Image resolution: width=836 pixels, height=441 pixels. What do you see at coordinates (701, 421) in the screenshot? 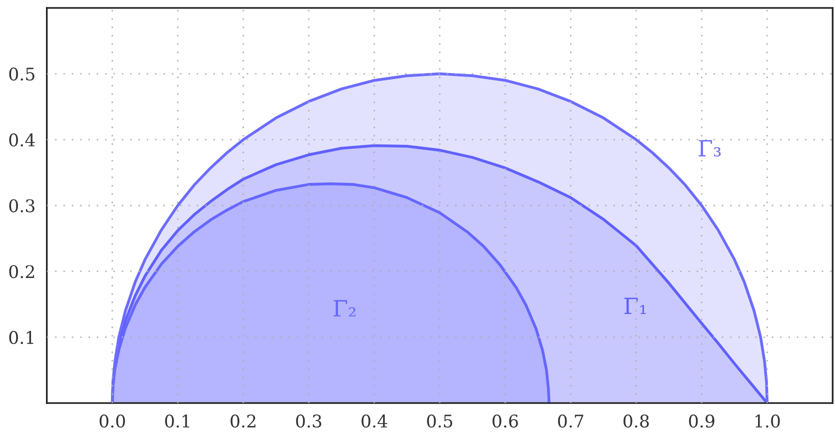
I see `x-tick-label: 0.9` at bounding box center [701, 421].